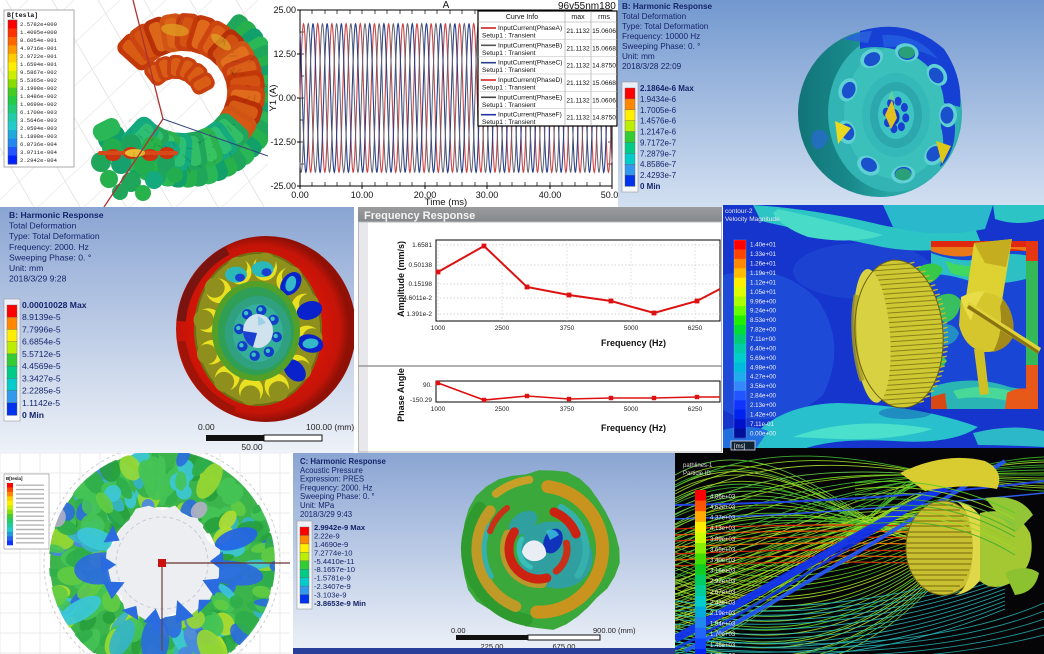 The height and width of the screenshot is (654, 1044). What do you see at coordinates (530, 45) in the screenshot?
I see `svg-text: InputCurrent(PhaseB)` at bounding box center [530, 45].